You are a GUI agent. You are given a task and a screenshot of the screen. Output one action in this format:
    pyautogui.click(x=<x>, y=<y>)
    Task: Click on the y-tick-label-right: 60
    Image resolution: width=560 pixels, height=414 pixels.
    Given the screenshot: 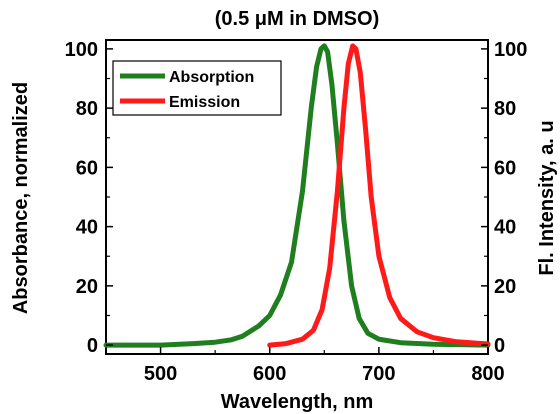 What is the action you would take?
    pyautogui.click(x=505, y=168)
    